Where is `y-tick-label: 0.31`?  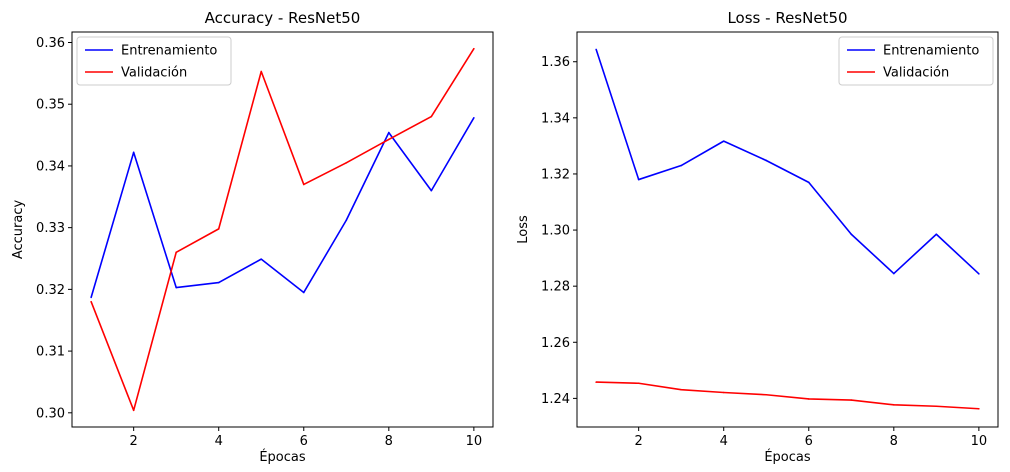 y-tick-label: 0.31 is located at coordinates (50, 352).